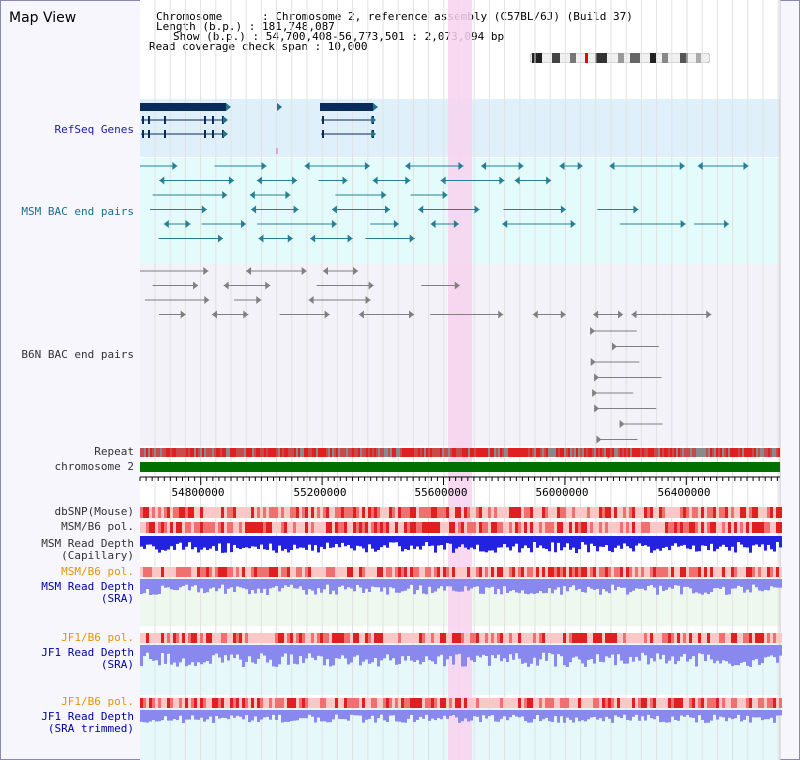 This screenshot has height=760, width=800. What do you see at coordinates (97, 526) in the screenshot?
I see `track-label-msm-b6-pol: MSM/B6 pol.` at bounding box center [97, 526].